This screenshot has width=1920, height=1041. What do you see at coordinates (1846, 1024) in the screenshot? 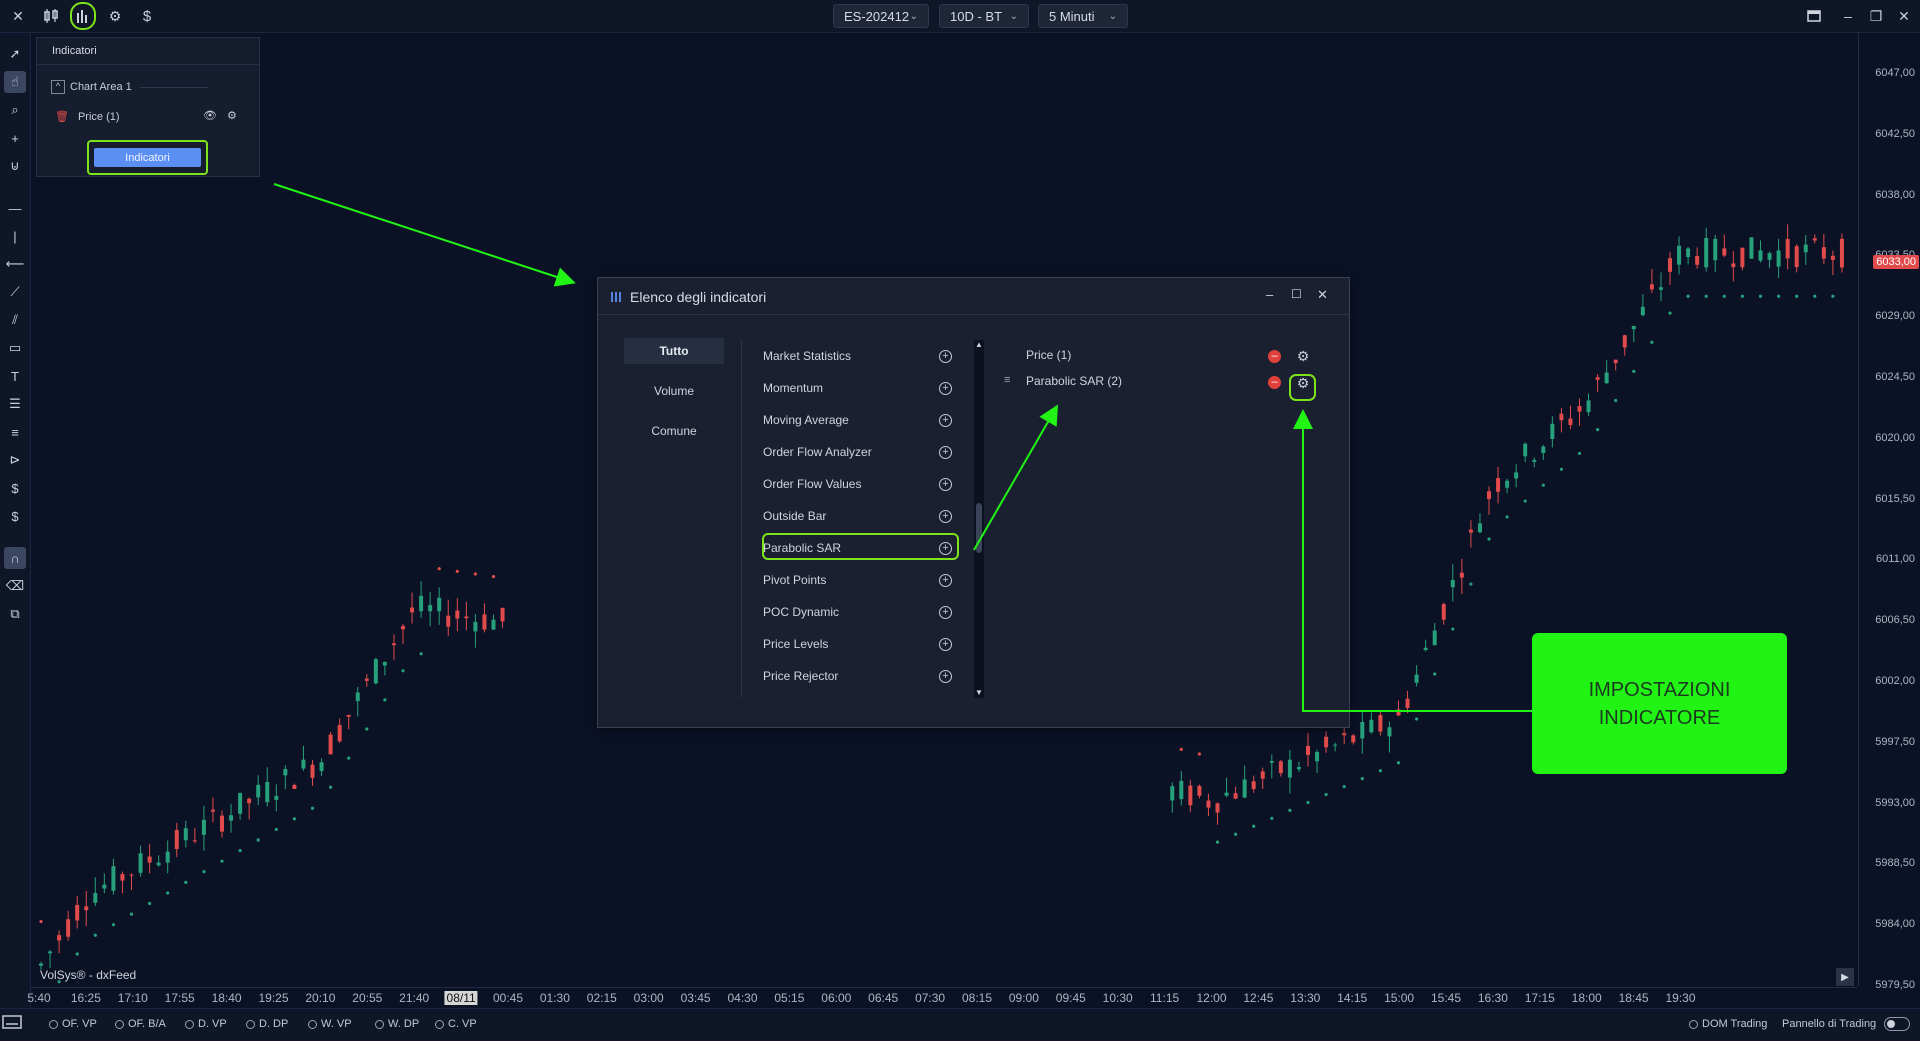
I see `trading-panel-toggle: Pannello di Trading` at bounding box center [1846, 1024].